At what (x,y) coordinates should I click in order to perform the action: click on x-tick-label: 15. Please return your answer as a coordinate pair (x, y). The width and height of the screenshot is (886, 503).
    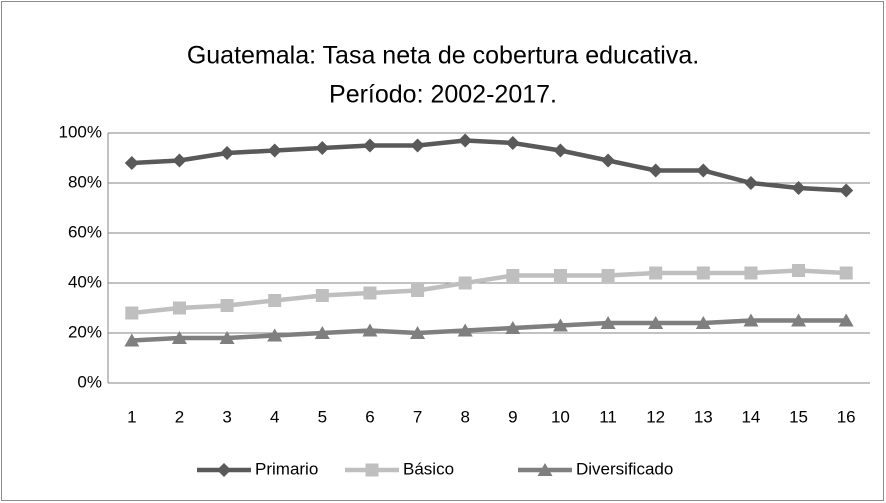
    Looking at the image, I should click on (798, 416).